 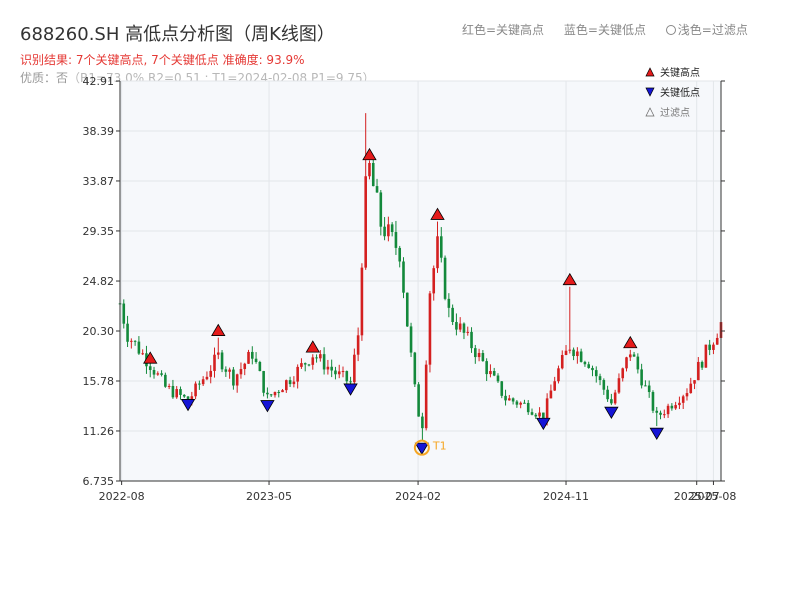 What do you see at coordinates (680, 72) in the screenshot?
I see `legend-label: 关键高点` at bounding box center [680, 72].